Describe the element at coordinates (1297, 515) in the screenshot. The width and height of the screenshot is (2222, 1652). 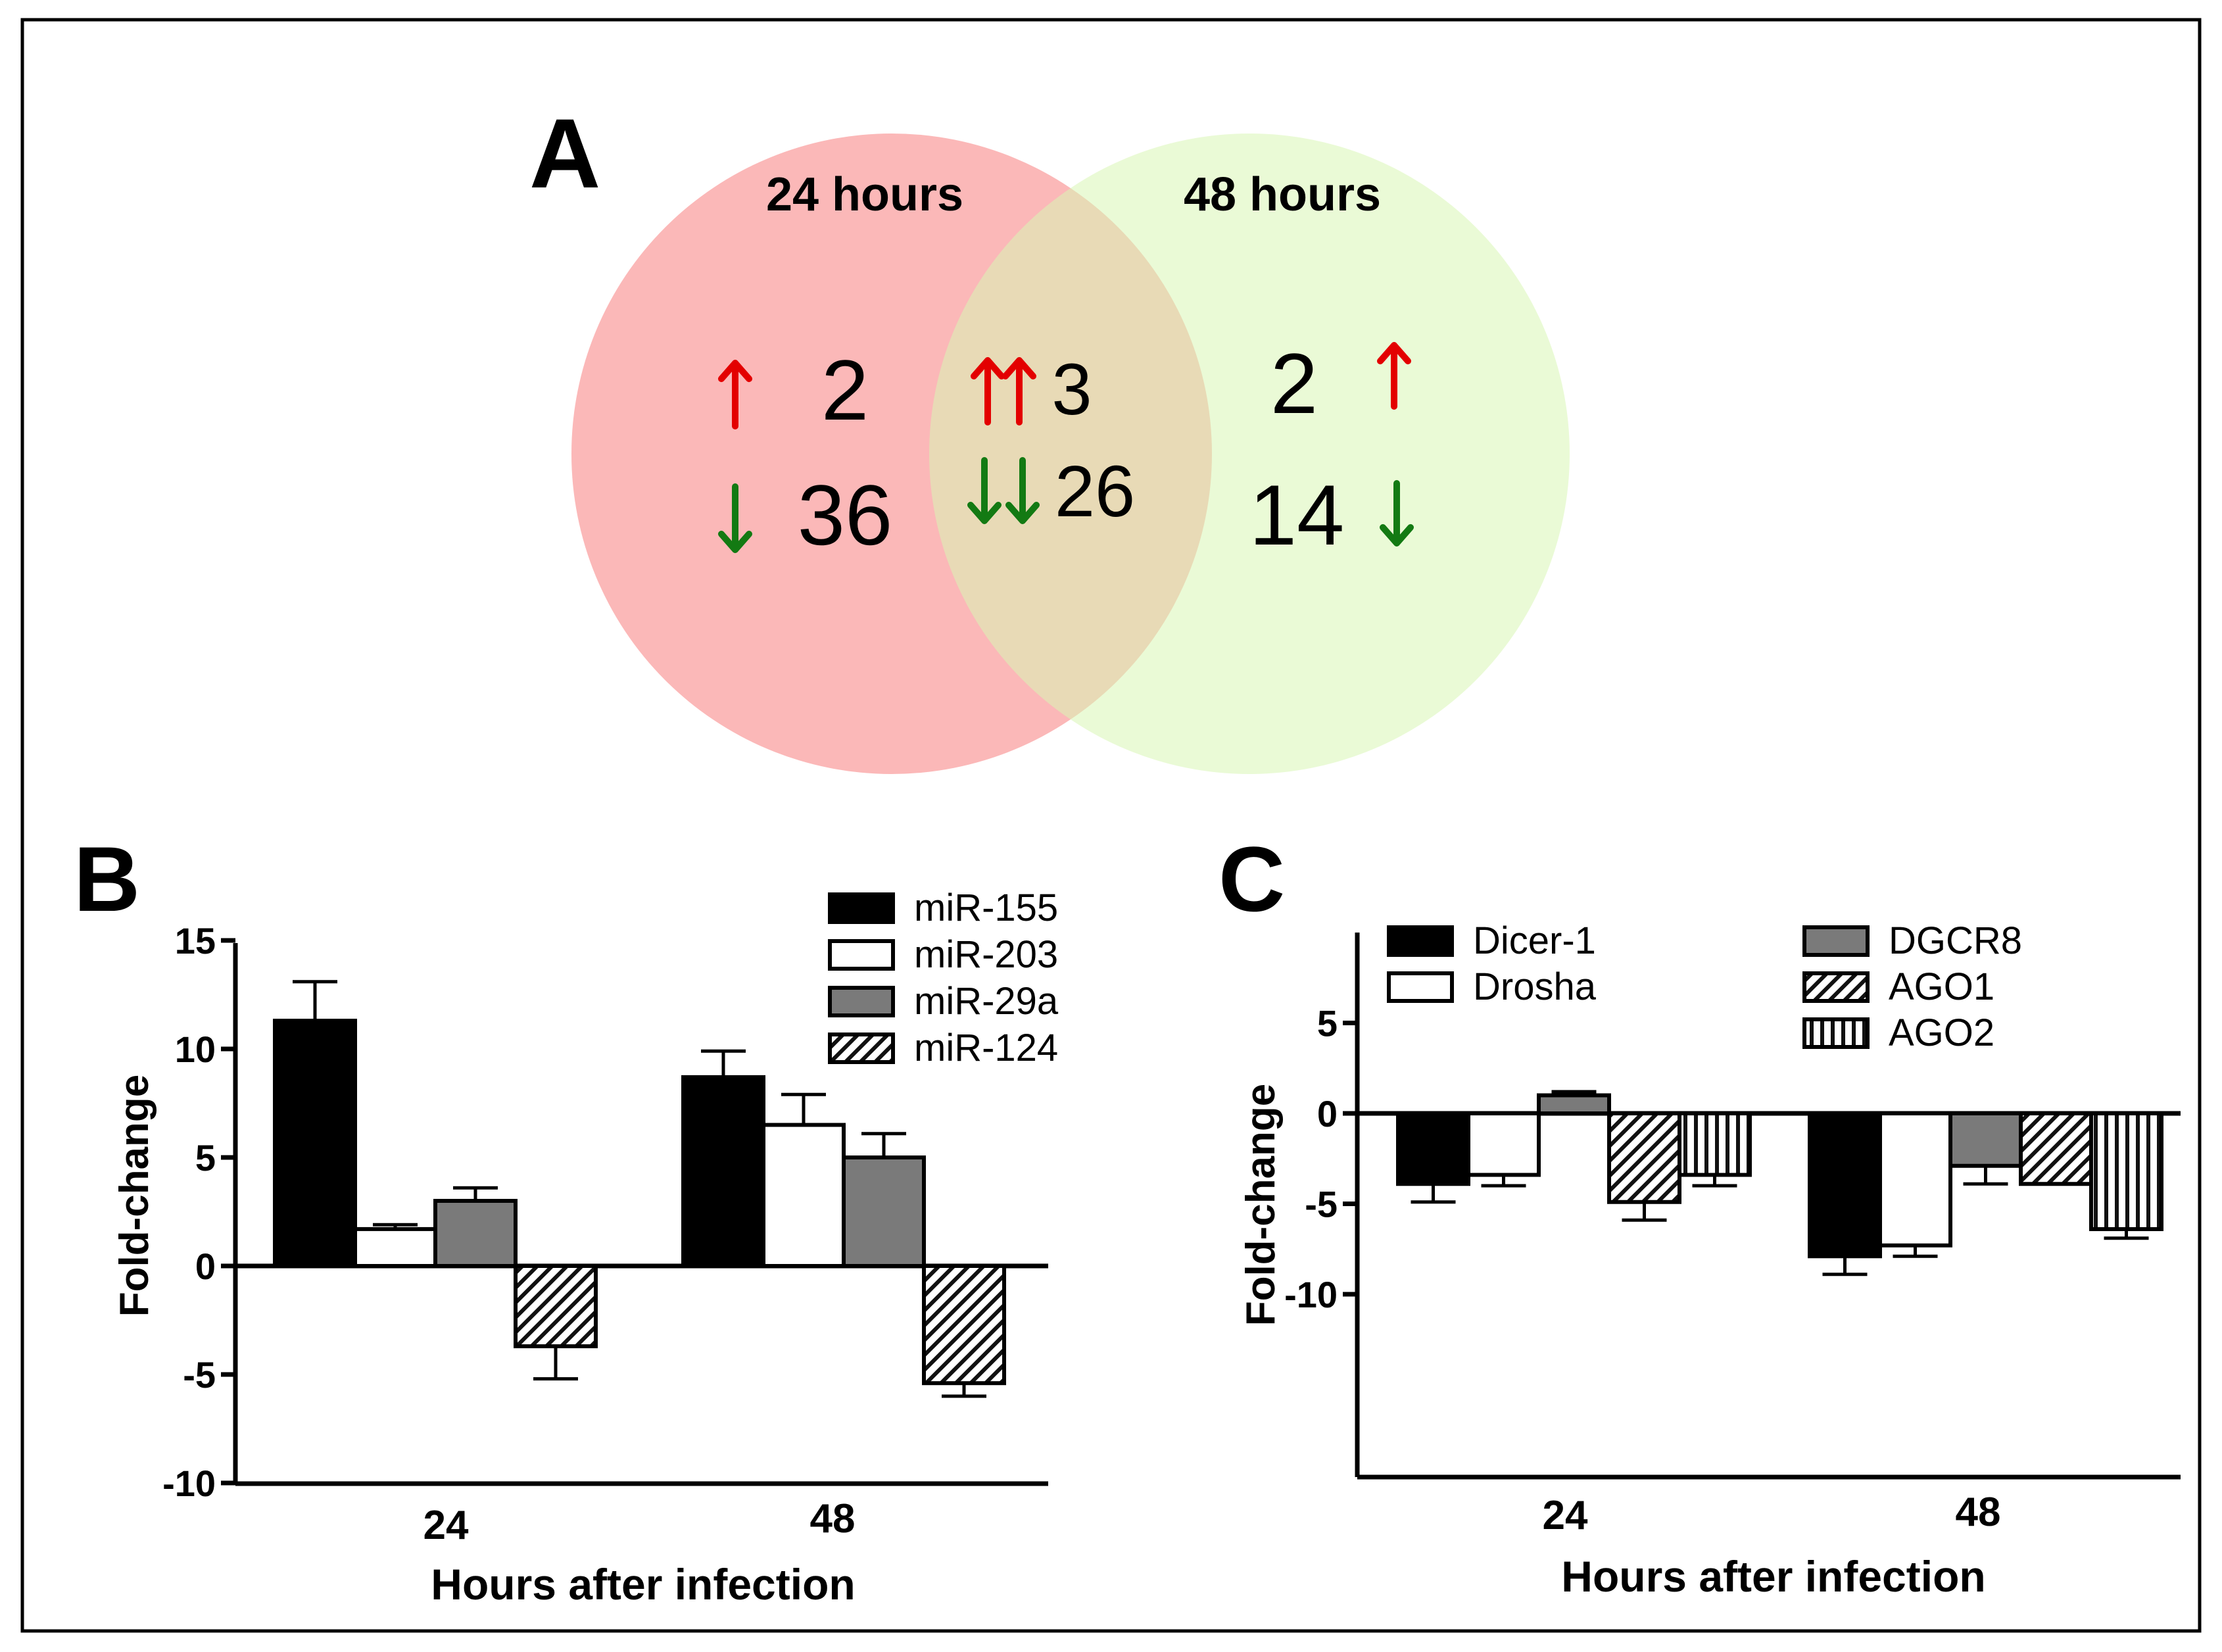
I see `venn-right-down-count: 14` at that location.